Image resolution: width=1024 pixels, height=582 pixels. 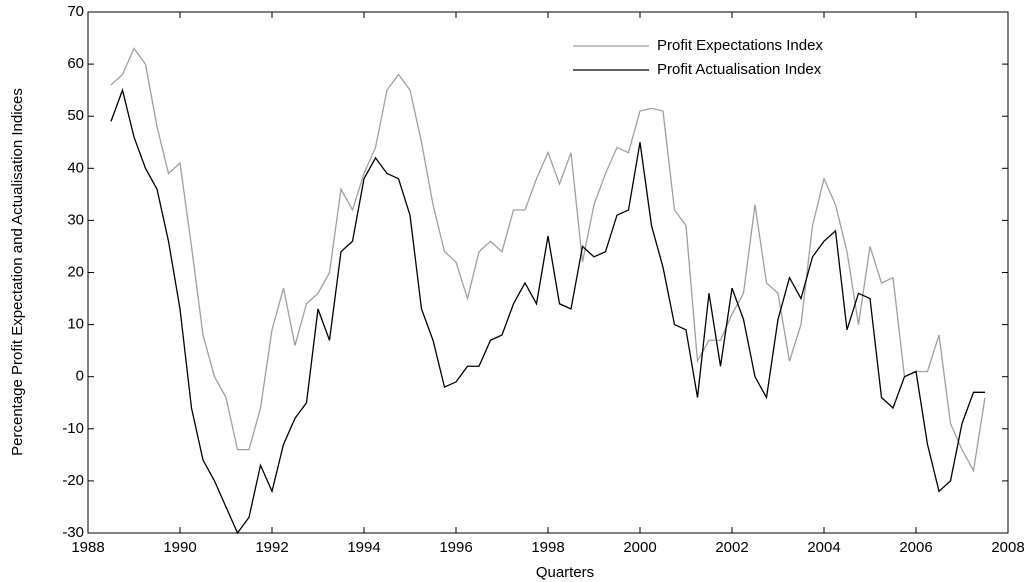 I want to click on x-tick-label: 1994, so click(x=363, y=547).